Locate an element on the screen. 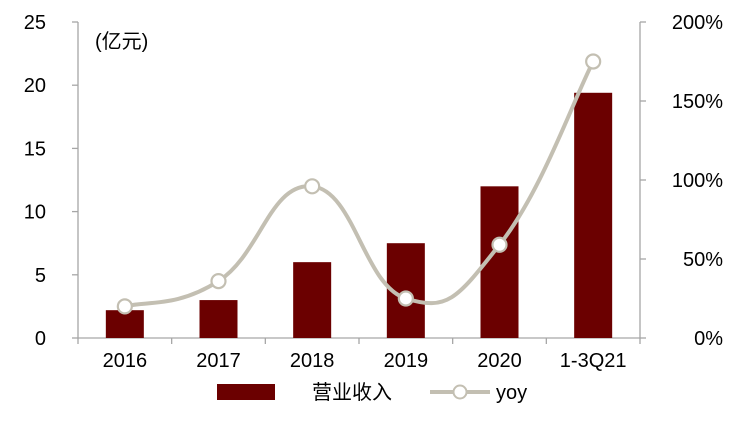 This screenshot has width=743, height=428. y-left-tick-label: 15 is located at coordinates (35, 149).